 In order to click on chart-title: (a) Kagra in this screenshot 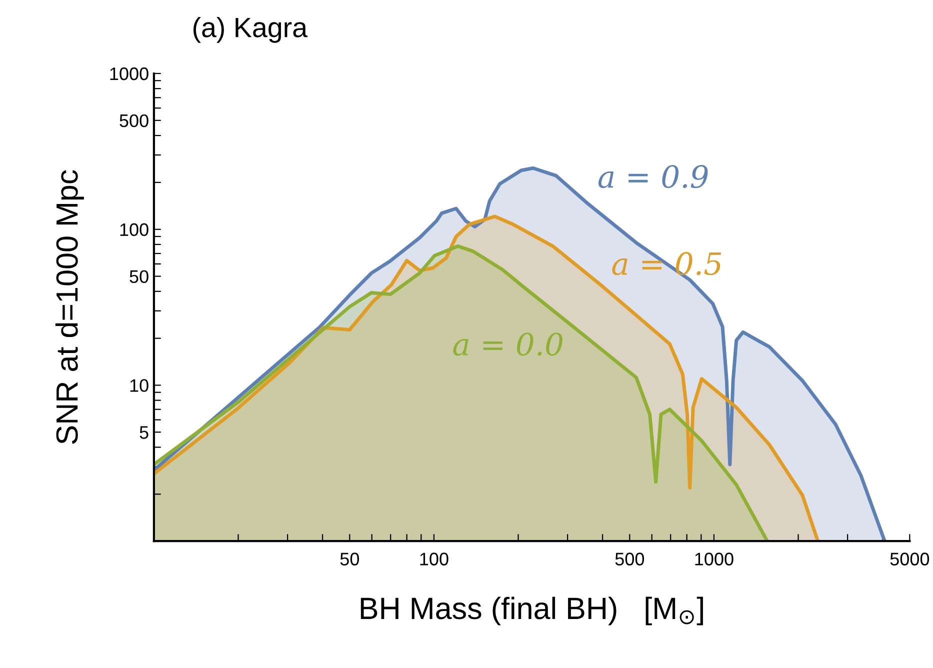, I will do `click(250, 29)`.